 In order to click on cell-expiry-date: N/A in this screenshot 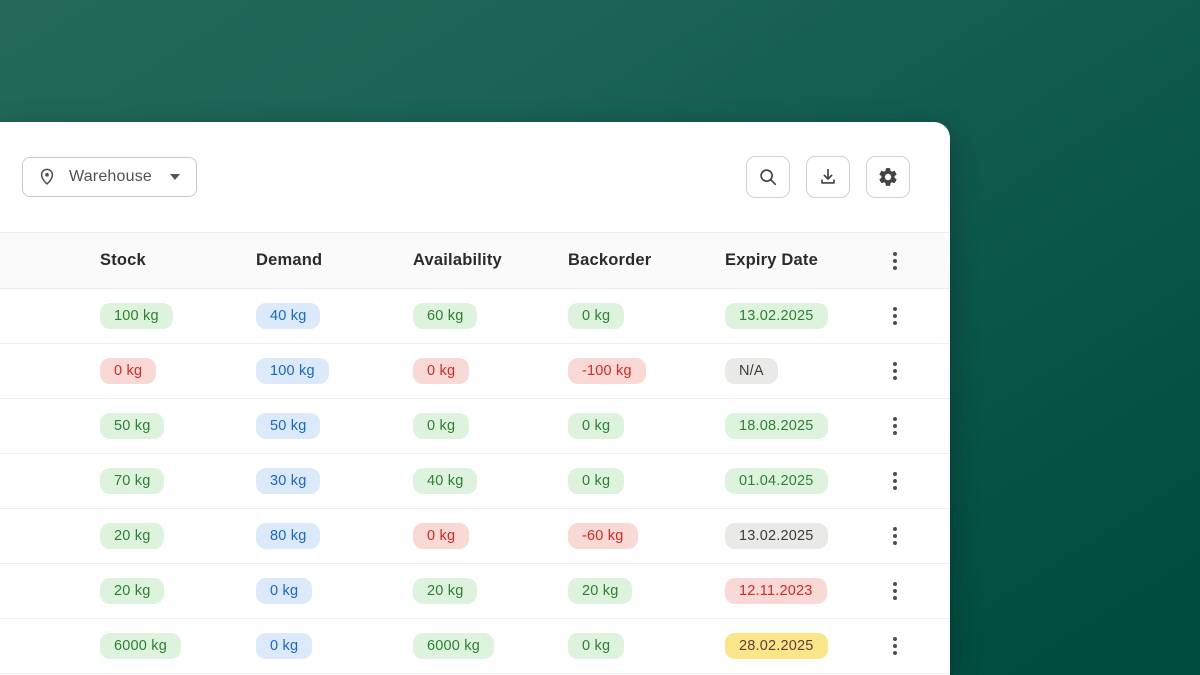, I will do `click(797, 371)`.